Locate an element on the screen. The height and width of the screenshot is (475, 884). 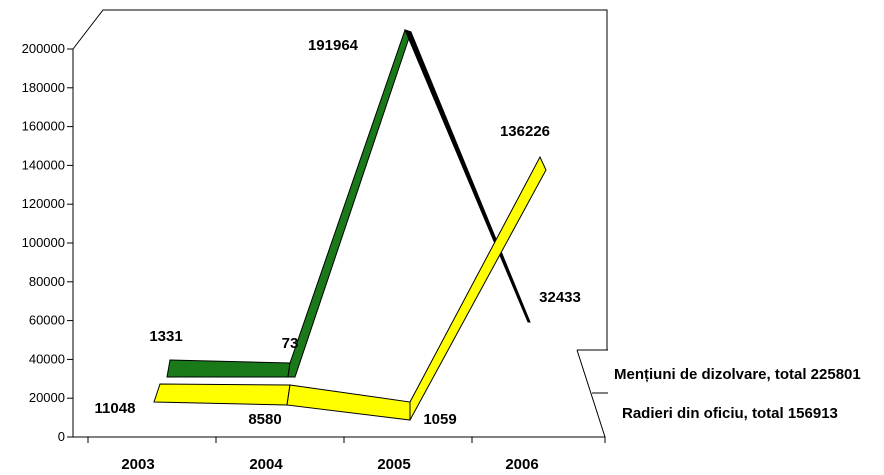
y-tick-label: 200000 is located at coordinates (43, 48).